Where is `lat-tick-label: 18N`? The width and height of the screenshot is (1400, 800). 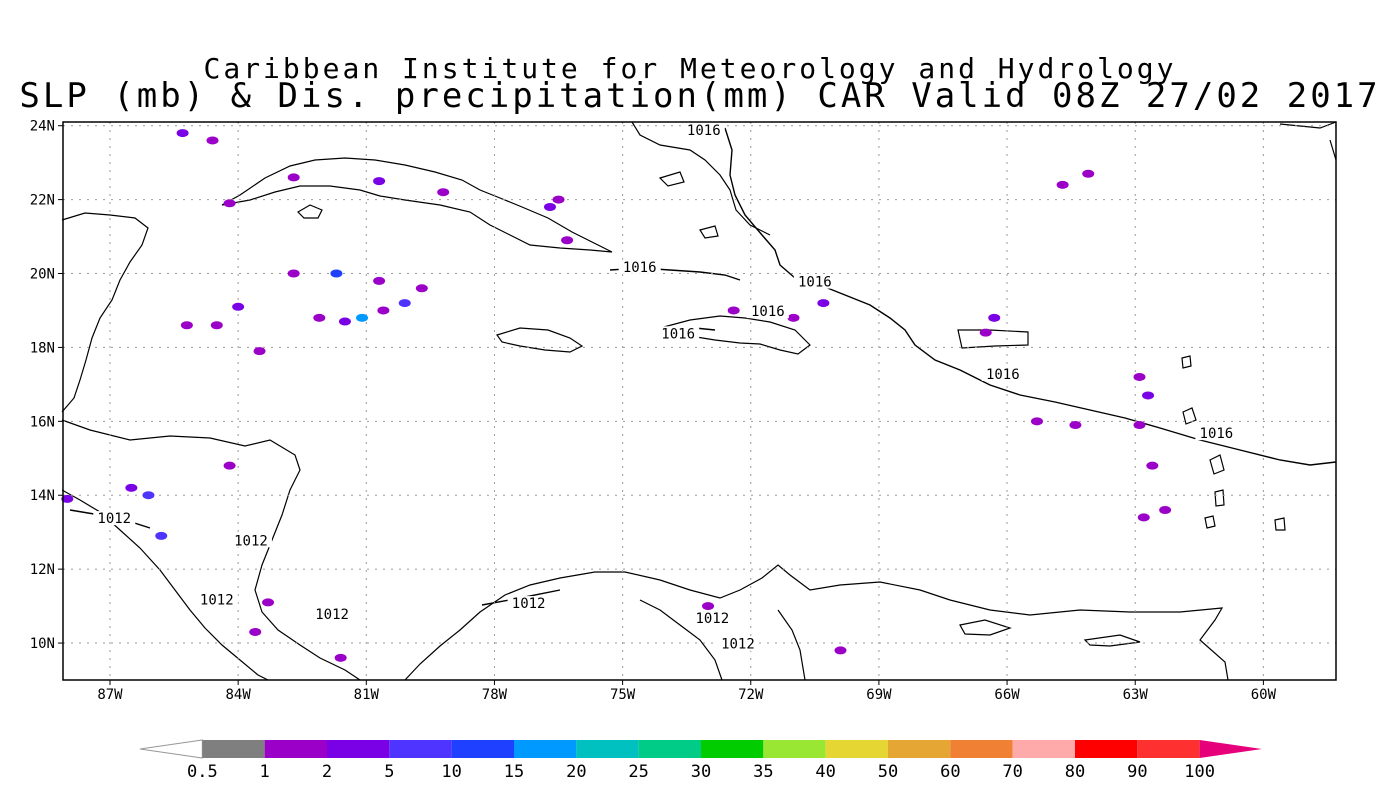 lat-tick-label: 18N is located at coordinates (42, 348).